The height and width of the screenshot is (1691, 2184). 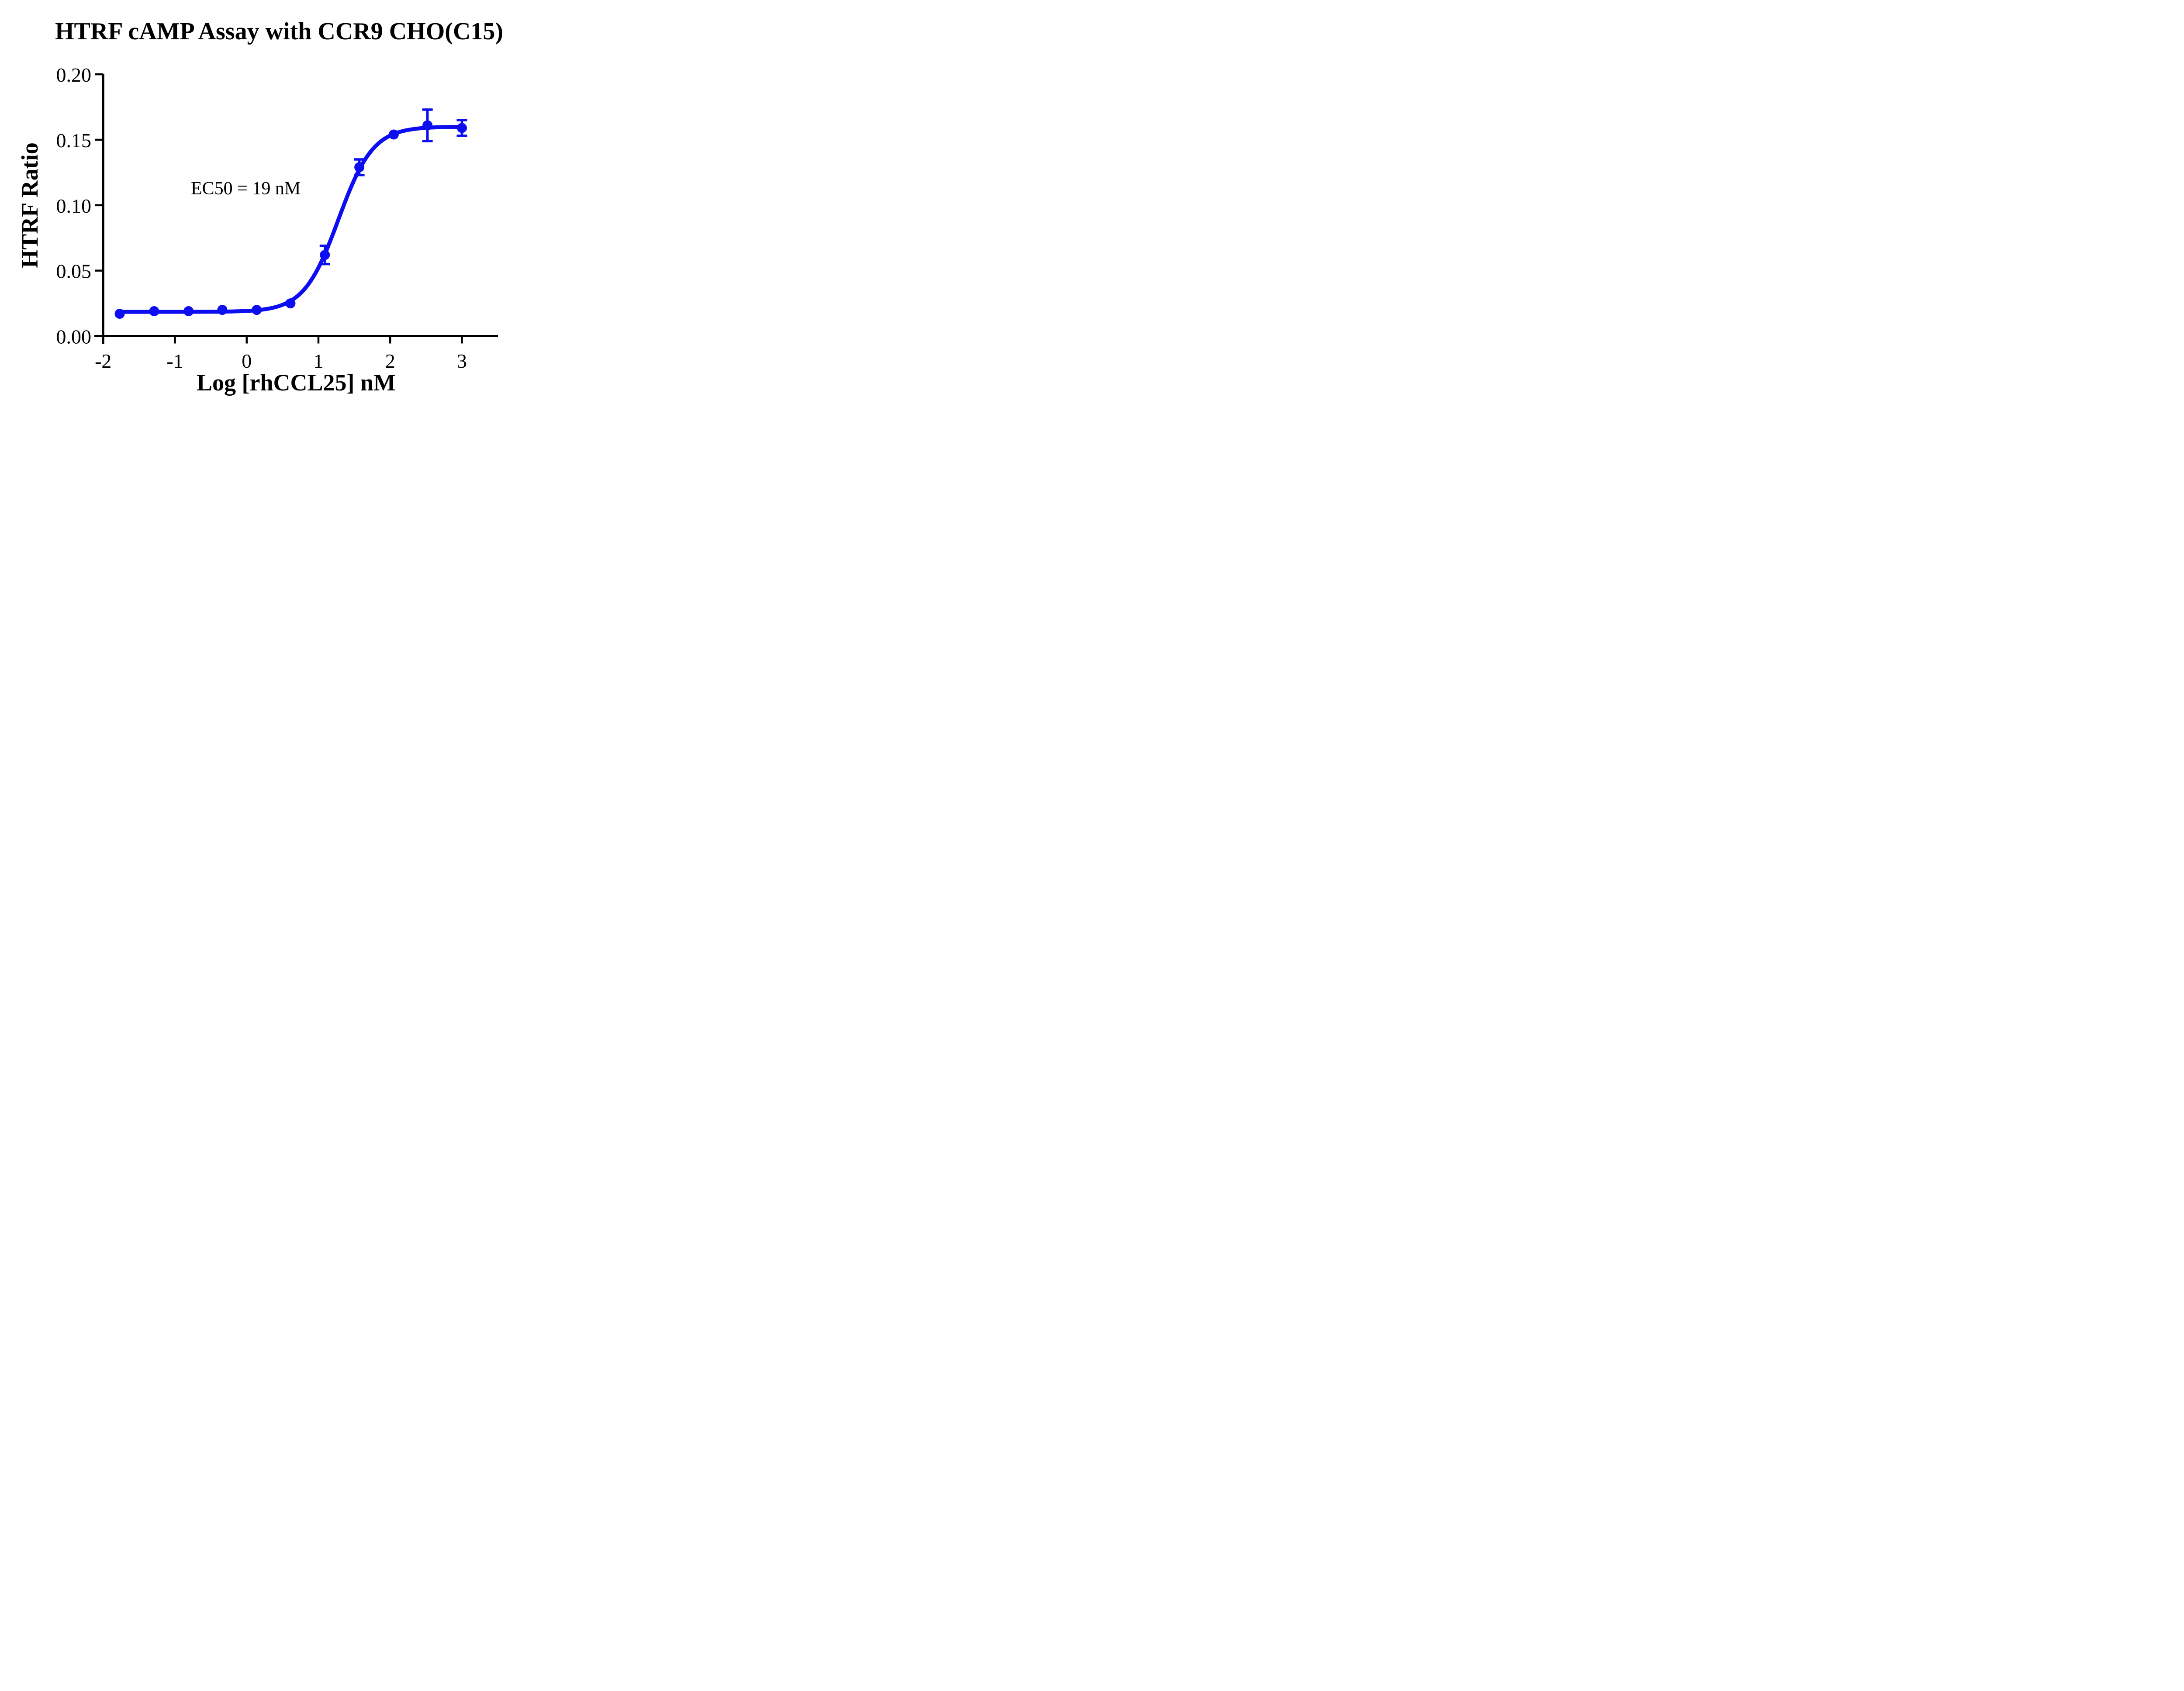 I want to click on x-tick-label: 1, so click(x=319, y=361).